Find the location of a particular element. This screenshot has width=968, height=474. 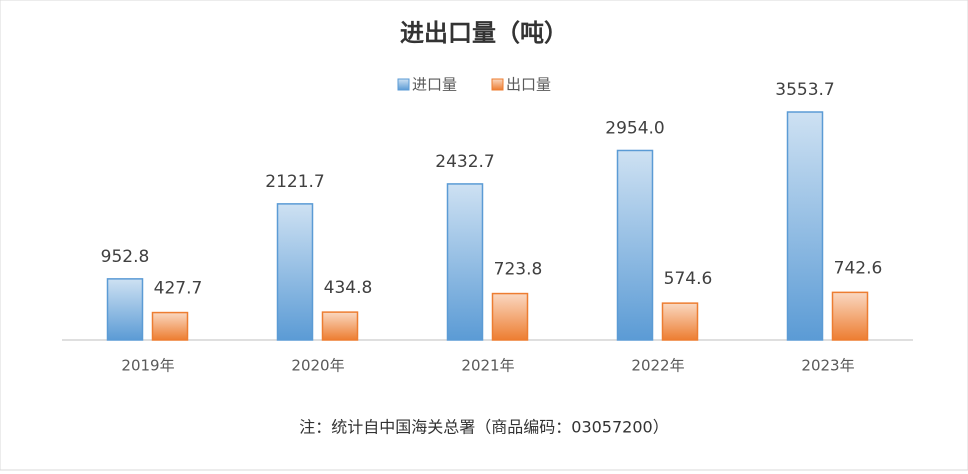

value-label: 427.7 is located at coordinates (178, 289).